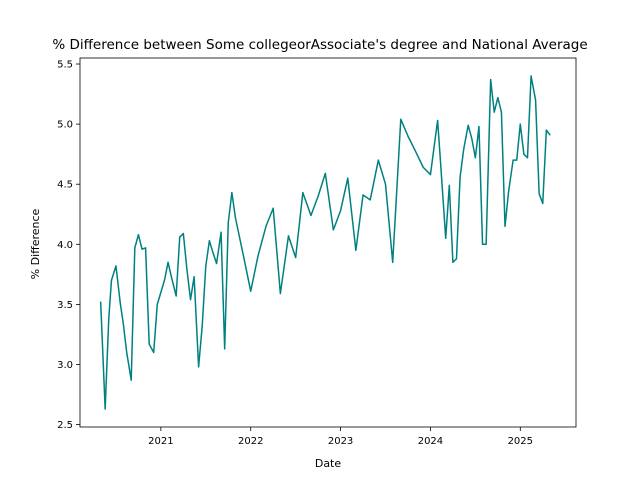 This screenshot has height=480, width=640. Describe the element at coordinates (65, 65) in the screenshot. I see `y-tick-label: 5.5` at that location.